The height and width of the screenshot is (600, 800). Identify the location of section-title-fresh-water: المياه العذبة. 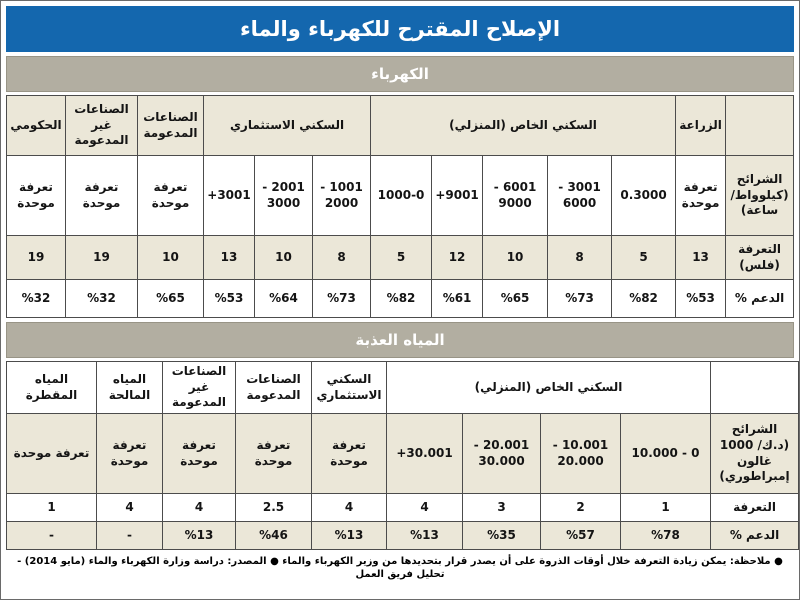
(400, 340).